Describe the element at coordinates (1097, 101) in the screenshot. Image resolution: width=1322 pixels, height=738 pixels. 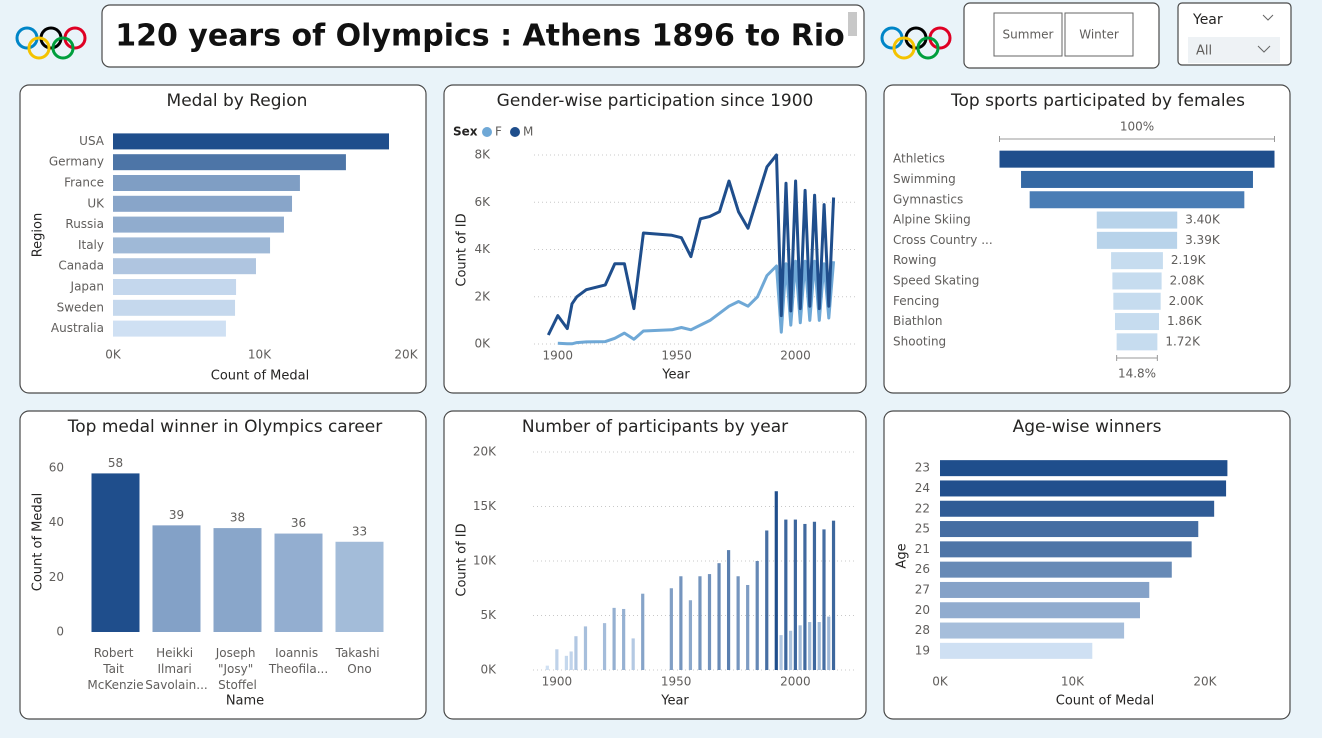
I see `chart-title: Top sports participated by females` at that location.